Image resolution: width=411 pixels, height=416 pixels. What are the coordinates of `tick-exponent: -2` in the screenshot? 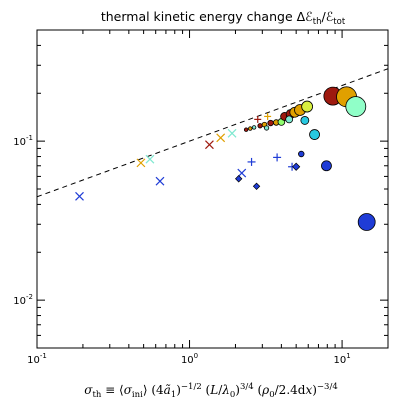 It's located at (29, 297).